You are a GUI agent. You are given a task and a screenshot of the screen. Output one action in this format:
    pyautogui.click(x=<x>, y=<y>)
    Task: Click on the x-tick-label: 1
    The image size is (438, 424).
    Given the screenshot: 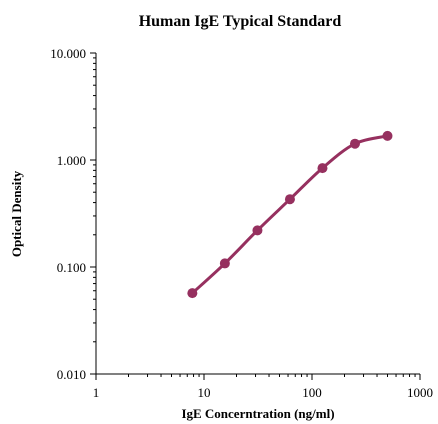 What is the action you would take?
    pyautogui.click(x=96, y=392)
    